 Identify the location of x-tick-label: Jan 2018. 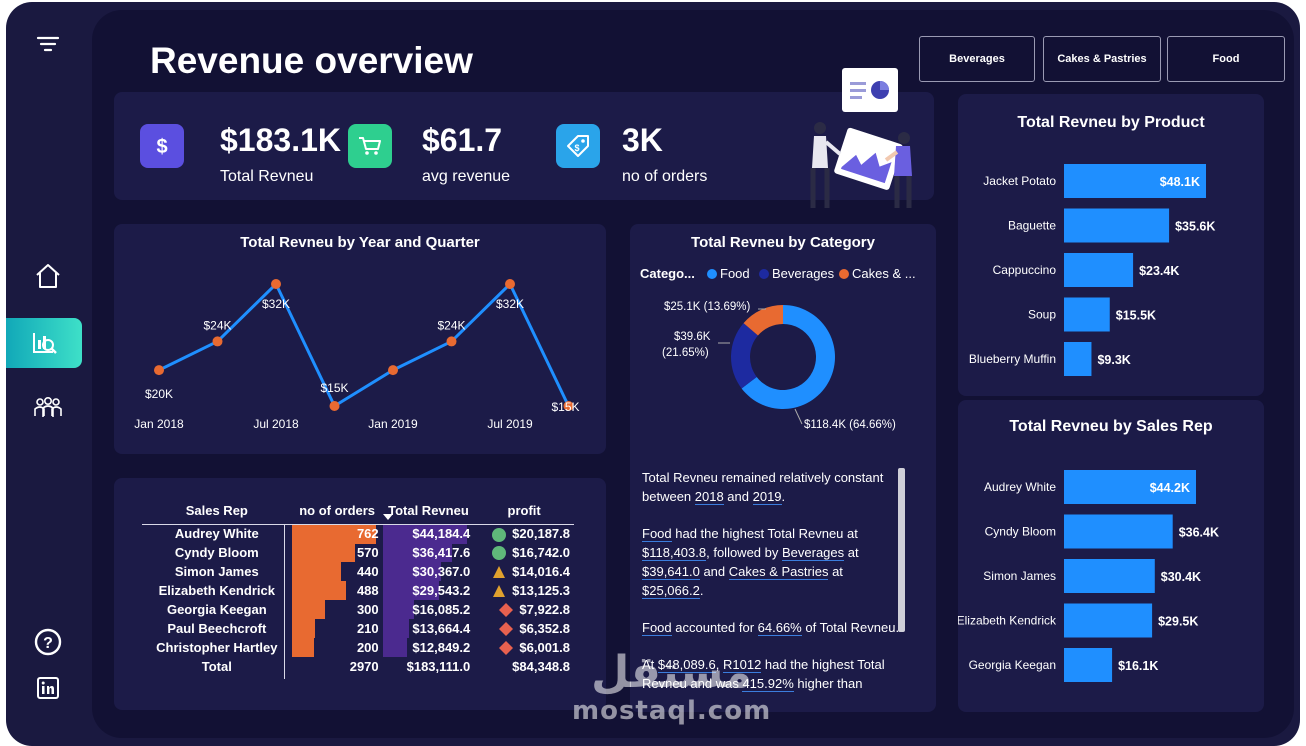
(159, 424).